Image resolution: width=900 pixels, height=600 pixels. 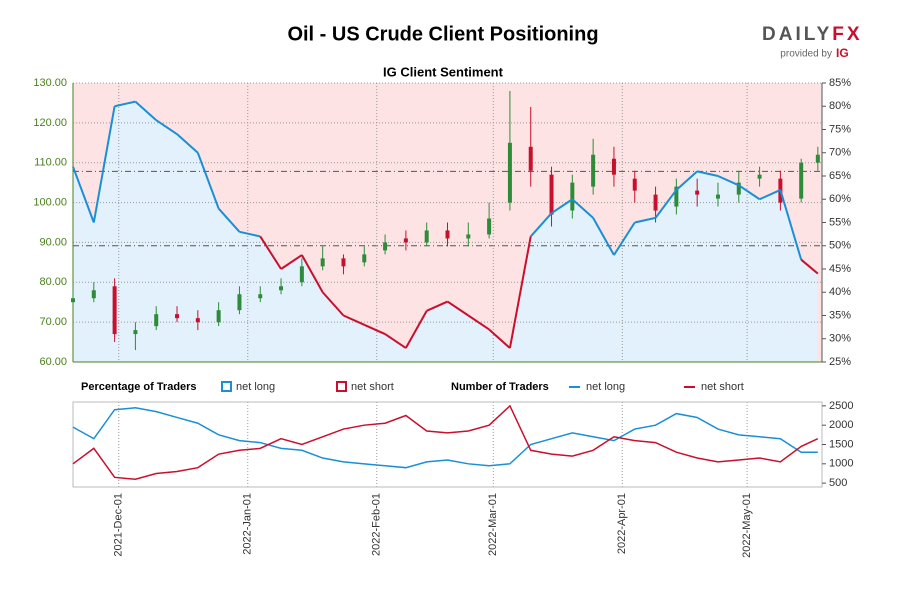 What do you see at coordinates (53, 362) in the screenshot?
I see `y-tick-label: 60.00` at bounding box center [53, 362].